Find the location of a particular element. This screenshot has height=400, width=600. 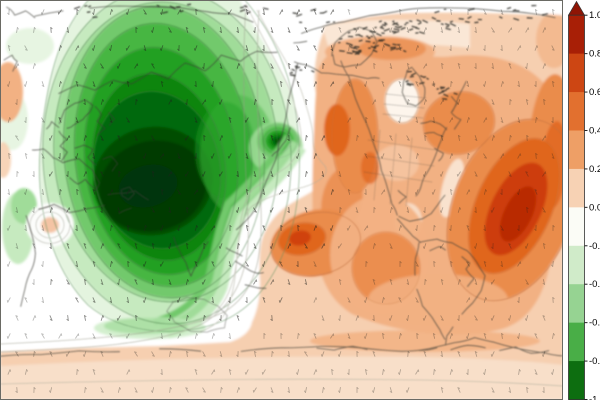

svg-text: -0.2 is located at coordinates (594, 246).